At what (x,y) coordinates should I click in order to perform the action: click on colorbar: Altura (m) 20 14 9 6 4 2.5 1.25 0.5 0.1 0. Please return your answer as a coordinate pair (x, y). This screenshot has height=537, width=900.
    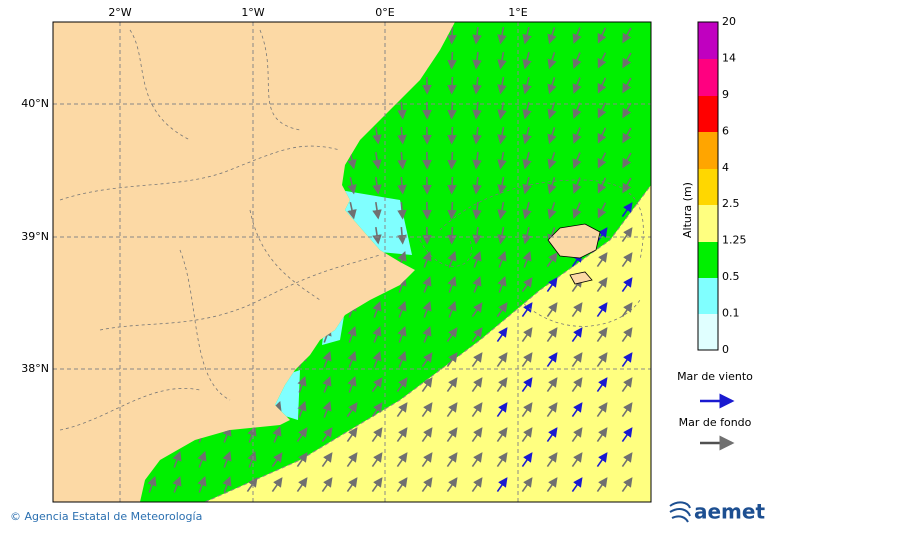
    Looking at the image, I should click on (714, 185).